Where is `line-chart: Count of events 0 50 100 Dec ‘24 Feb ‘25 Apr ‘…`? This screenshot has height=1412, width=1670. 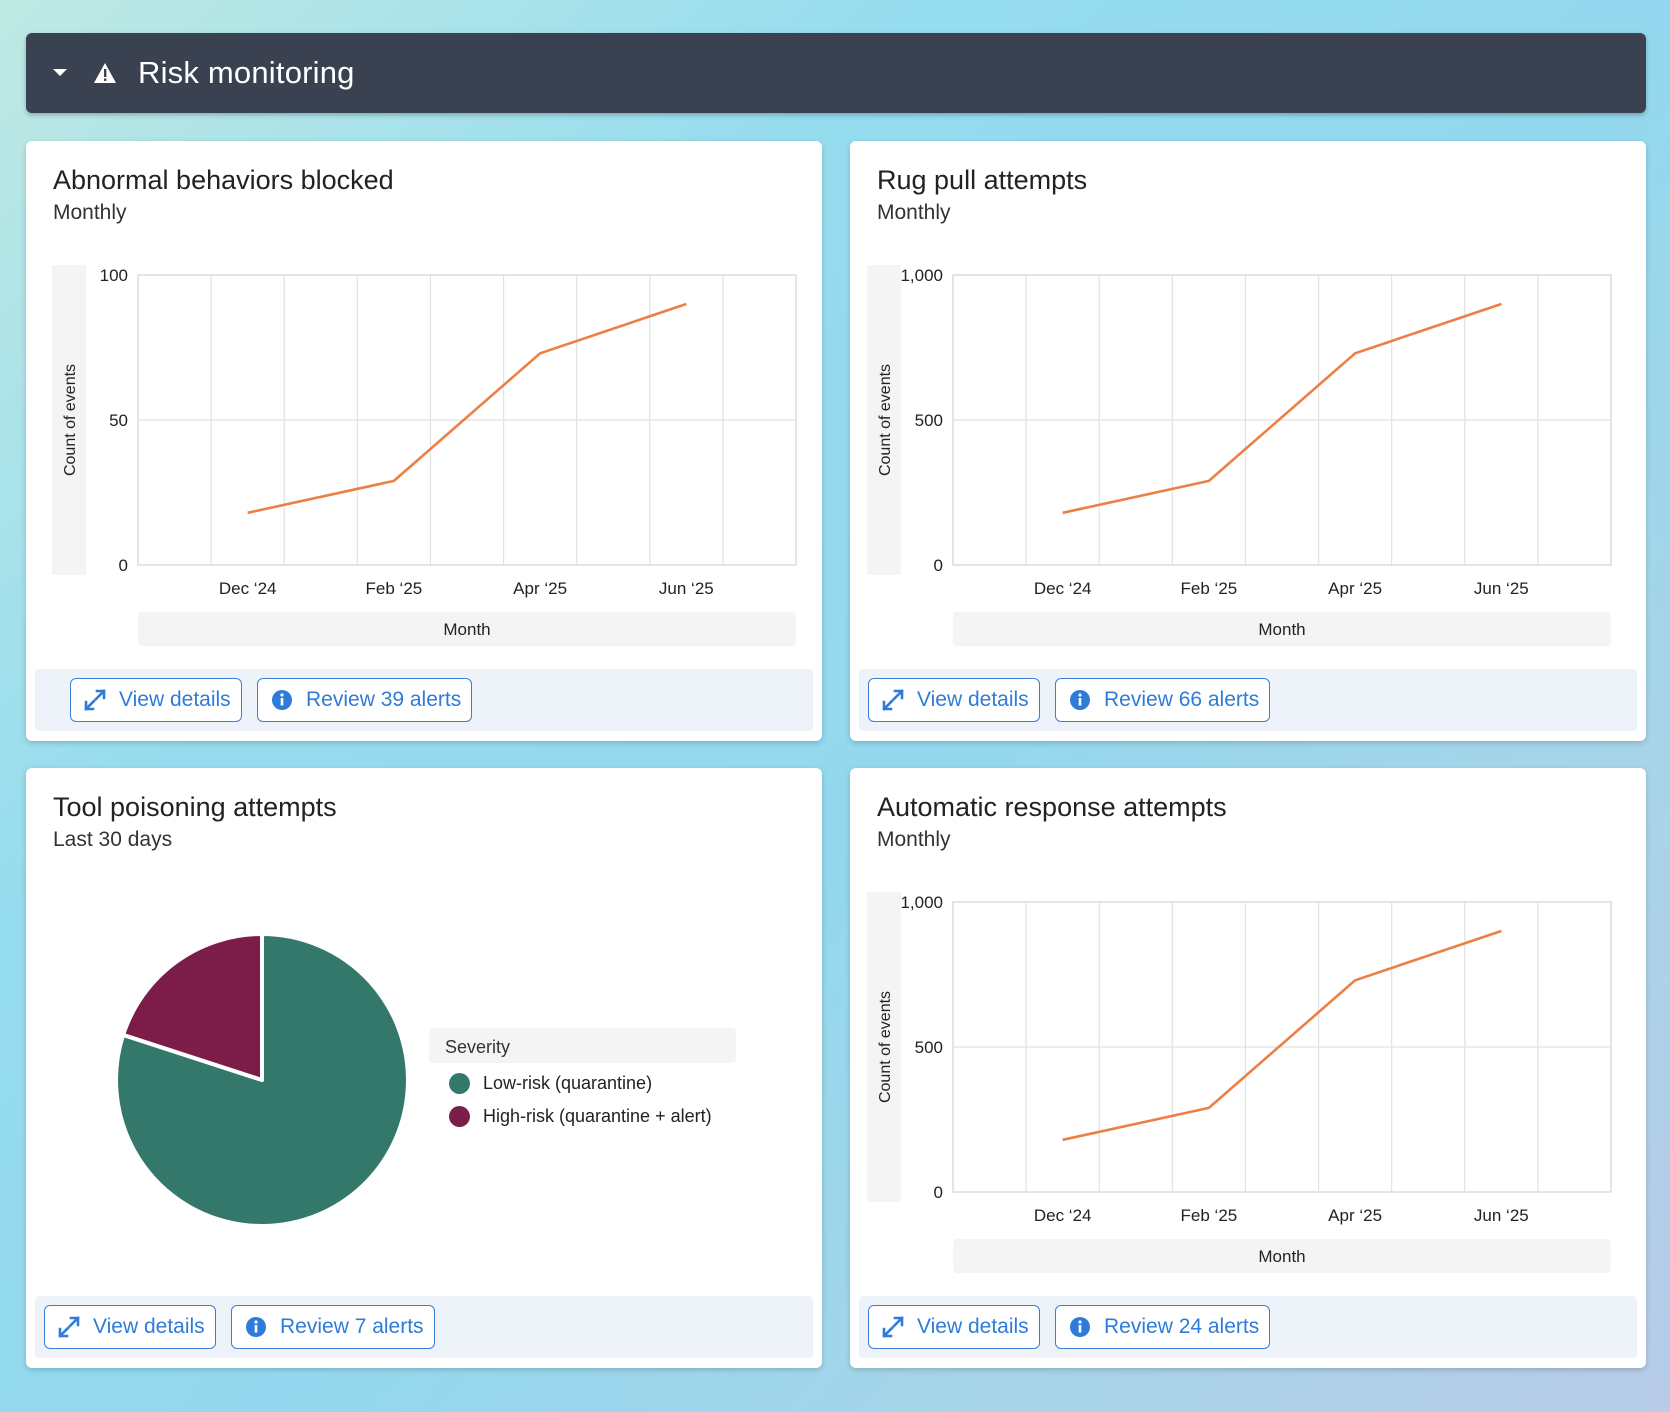
line-chart: Count of events 0 50 100 Dec ‘24 Feb ‘25 Apr ‘… is located at coordinates (424, 455).